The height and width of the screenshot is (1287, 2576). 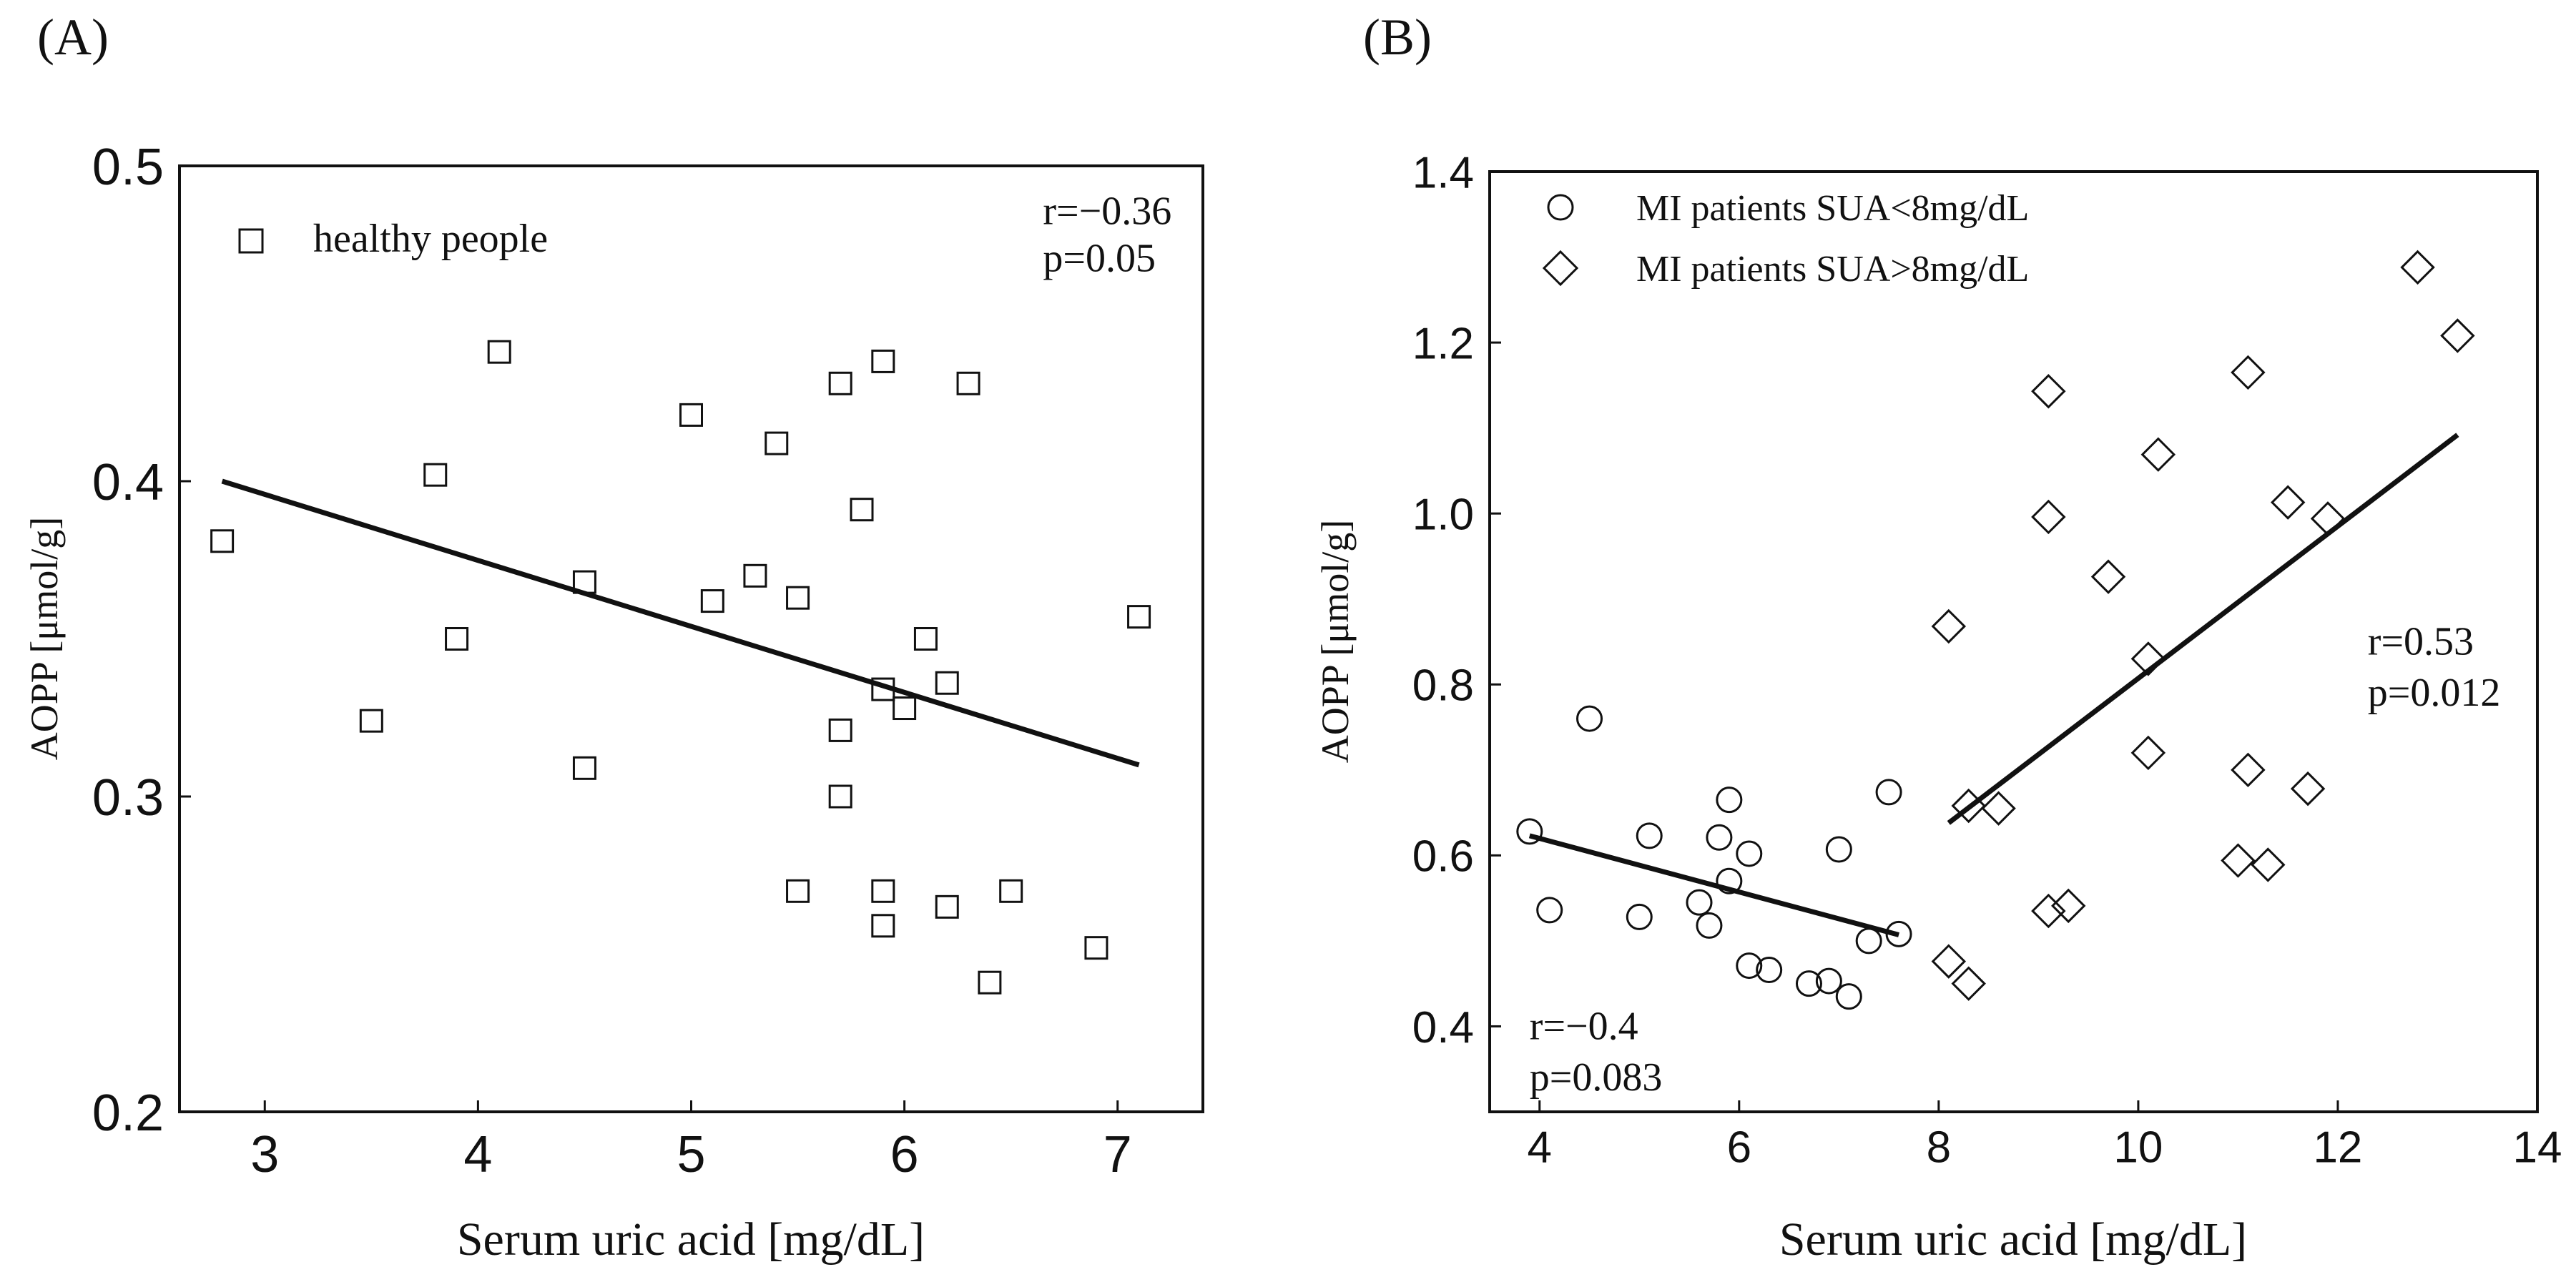 What do you see at coordinates (1336, 641) in the screenshot?
I see `panel-b-y-axis-label: AOPP [μmol/g]` at bounding box center [1336, 641].